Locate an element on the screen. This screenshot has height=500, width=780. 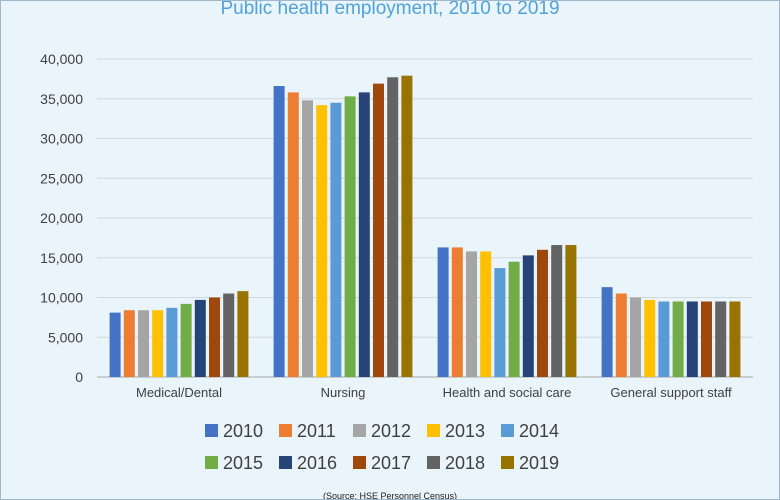
x-tick-label: Health and social care is located at coordinates (507, 392).